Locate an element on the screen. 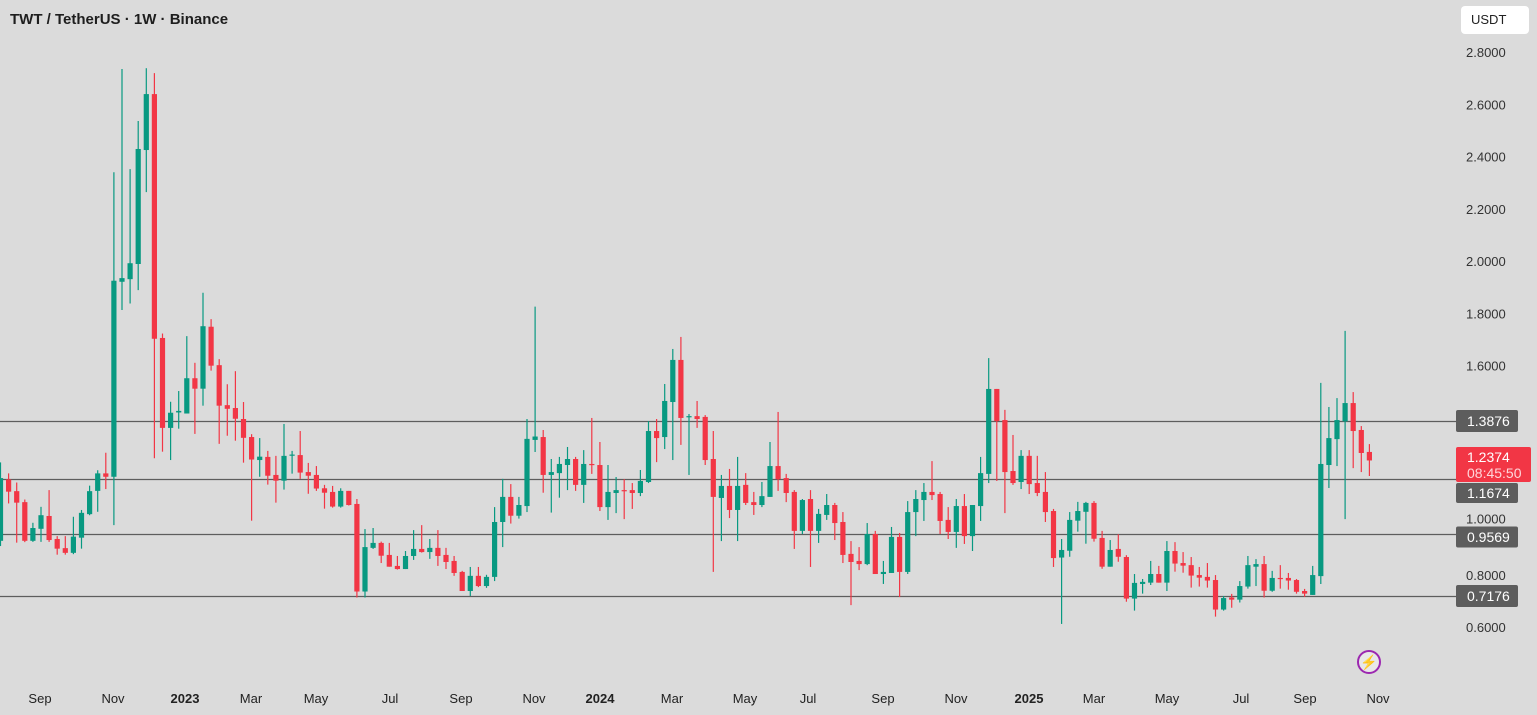 The image size is (1537, 715). time-tick-label: 2023 is located at coordinates (185, 698).